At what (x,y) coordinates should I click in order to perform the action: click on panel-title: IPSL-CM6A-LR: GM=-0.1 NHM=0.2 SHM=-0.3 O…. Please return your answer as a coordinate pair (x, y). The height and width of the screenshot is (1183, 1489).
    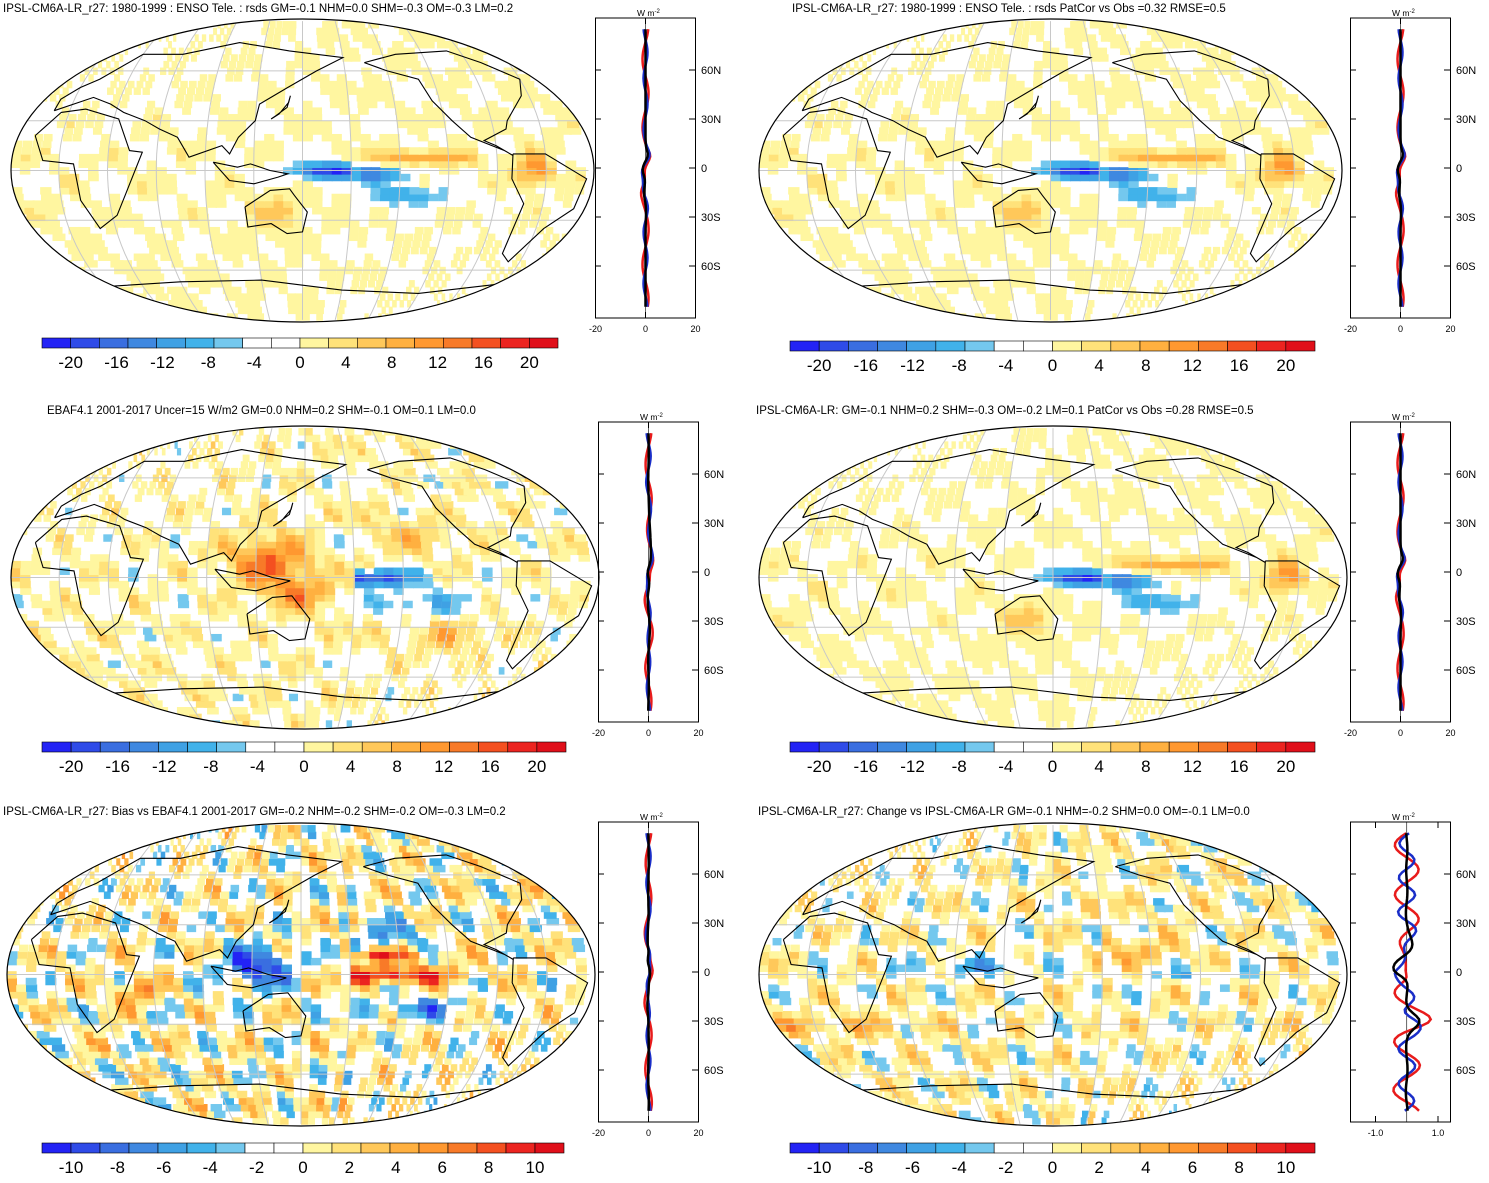
    Looking at the image, I should click on (1005, 411).